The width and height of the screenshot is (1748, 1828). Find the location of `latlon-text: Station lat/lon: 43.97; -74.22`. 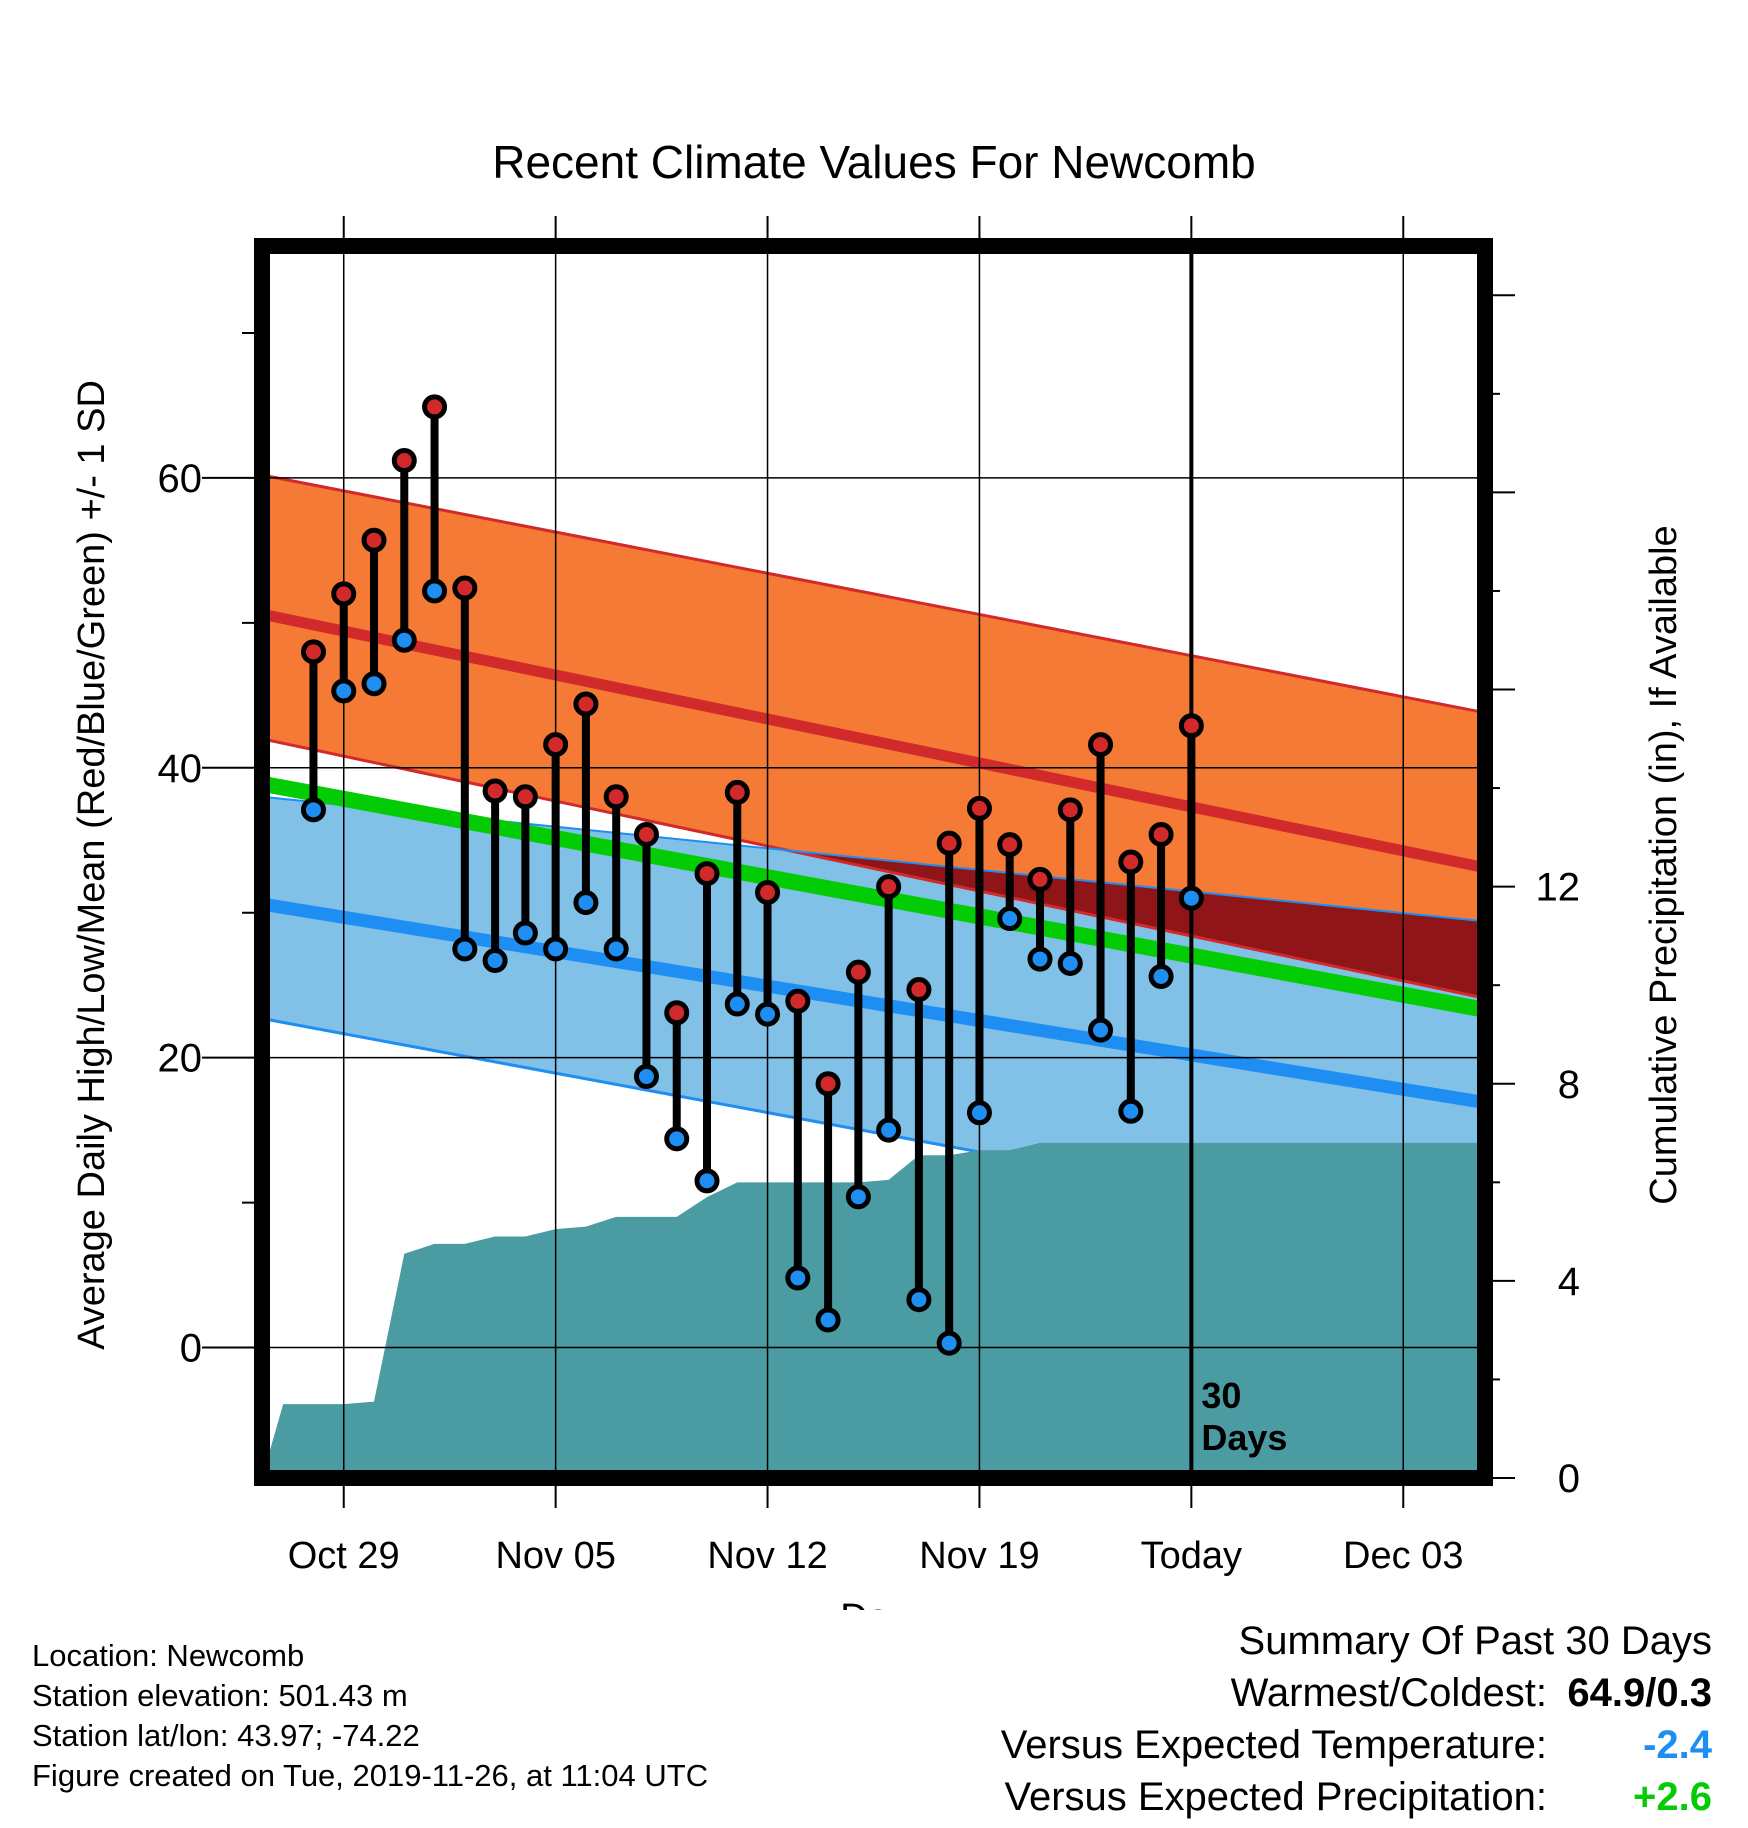

latlon-text: Station lat/lon: 43.97; -74.22 is located at coordinates (226, 1735).